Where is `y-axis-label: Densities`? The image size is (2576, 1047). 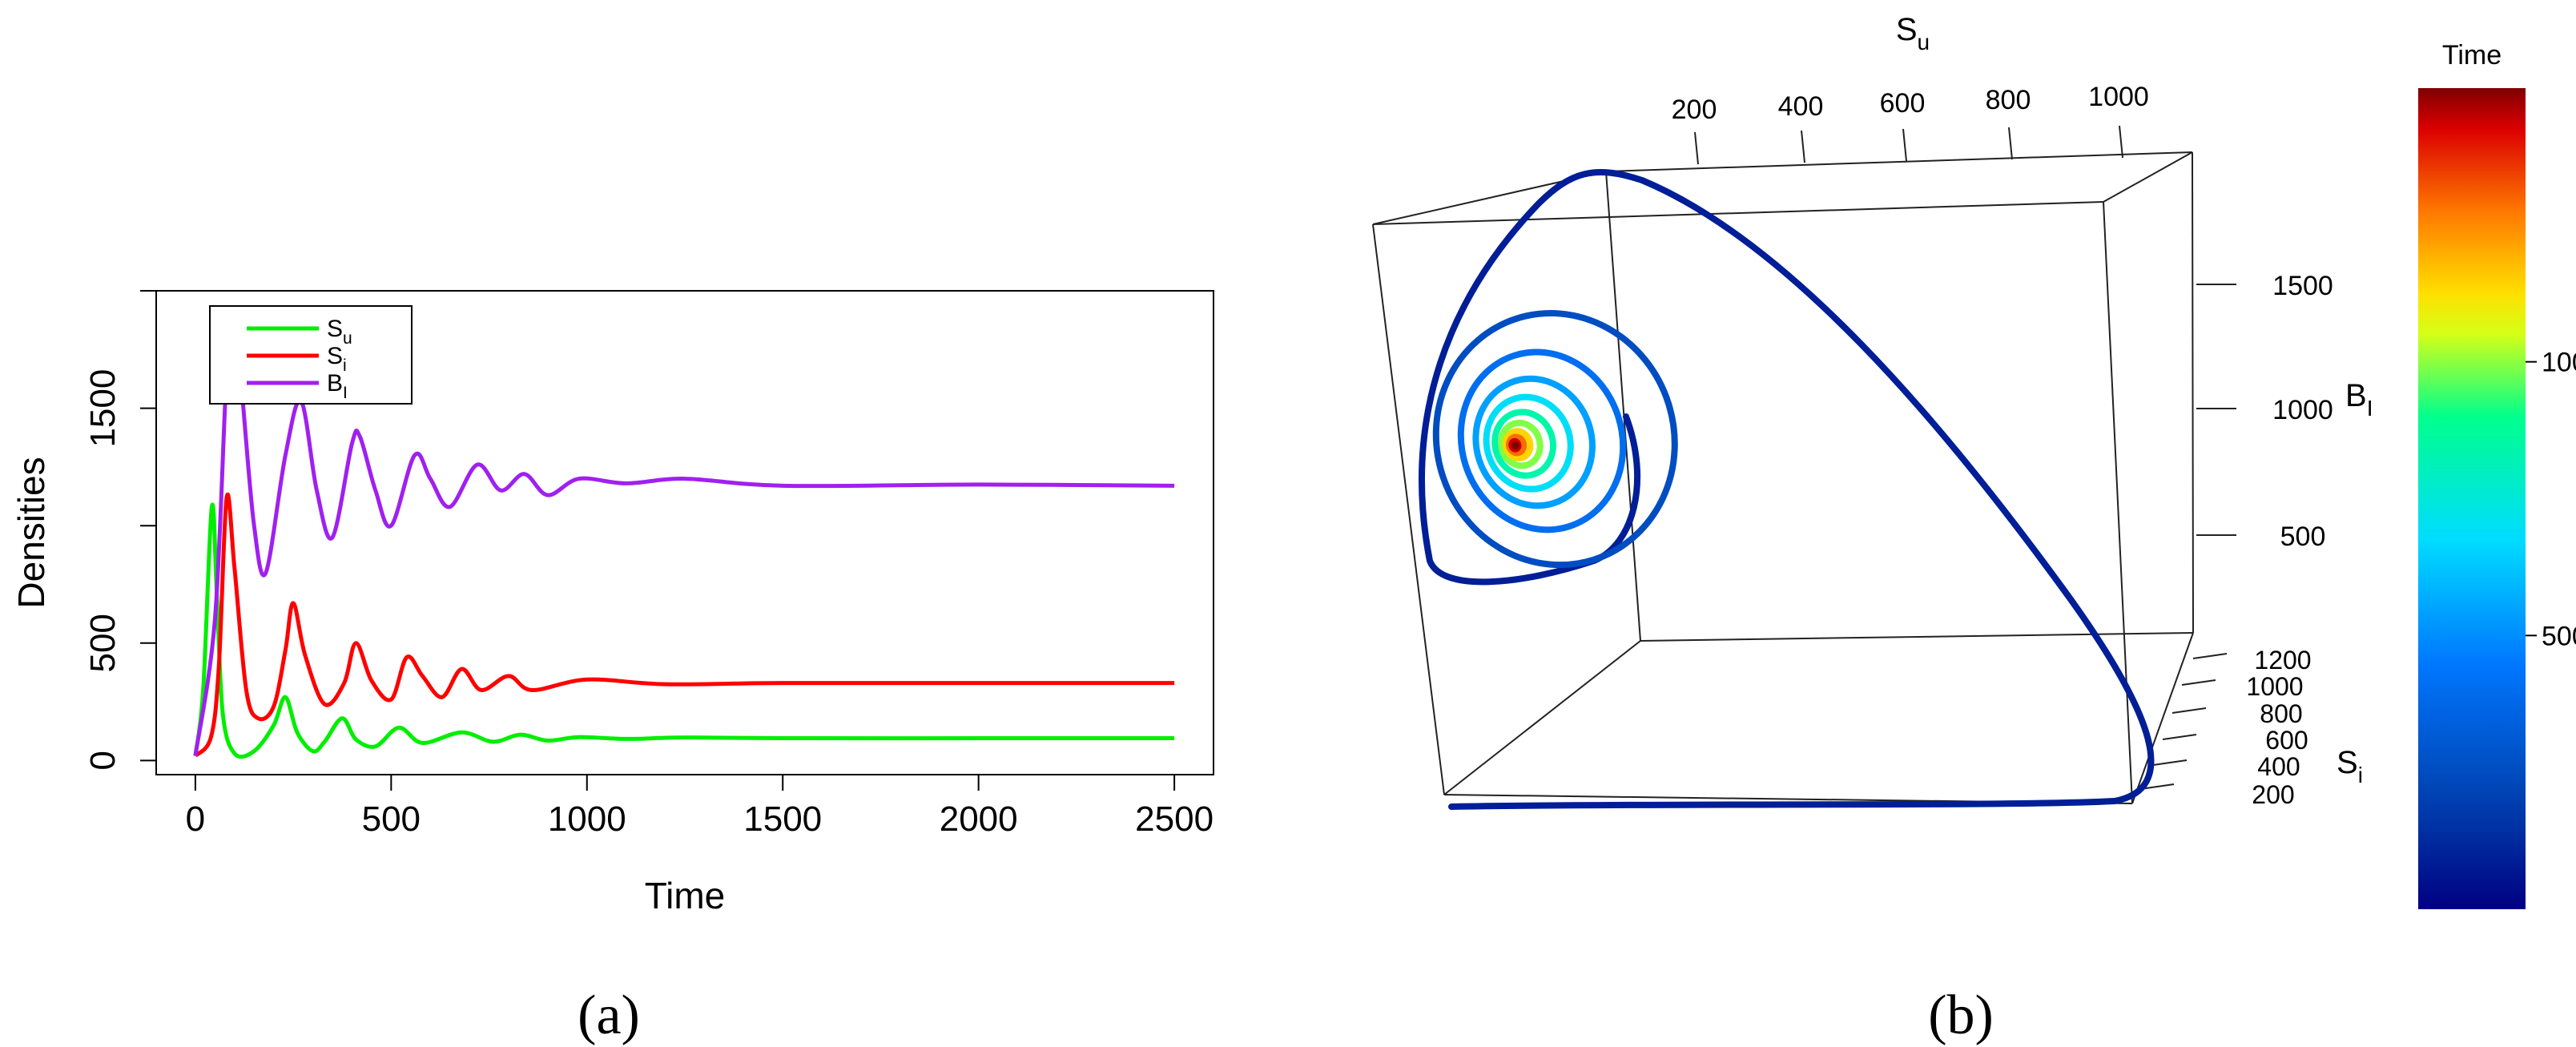
y-axis-label: Densities is located at coordinates (31, 532).